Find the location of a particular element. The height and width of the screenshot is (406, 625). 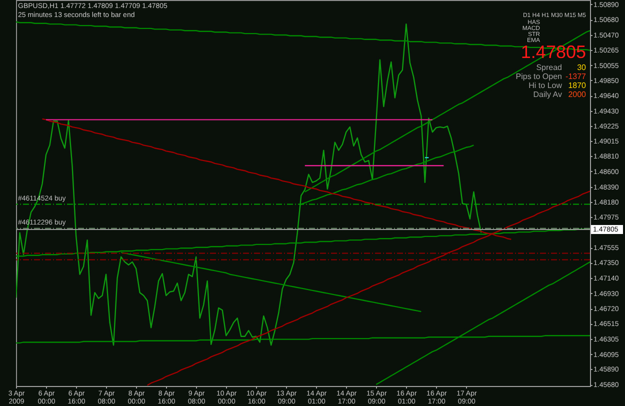

annotation: 1.47805 is located at coordinates (553, 52).